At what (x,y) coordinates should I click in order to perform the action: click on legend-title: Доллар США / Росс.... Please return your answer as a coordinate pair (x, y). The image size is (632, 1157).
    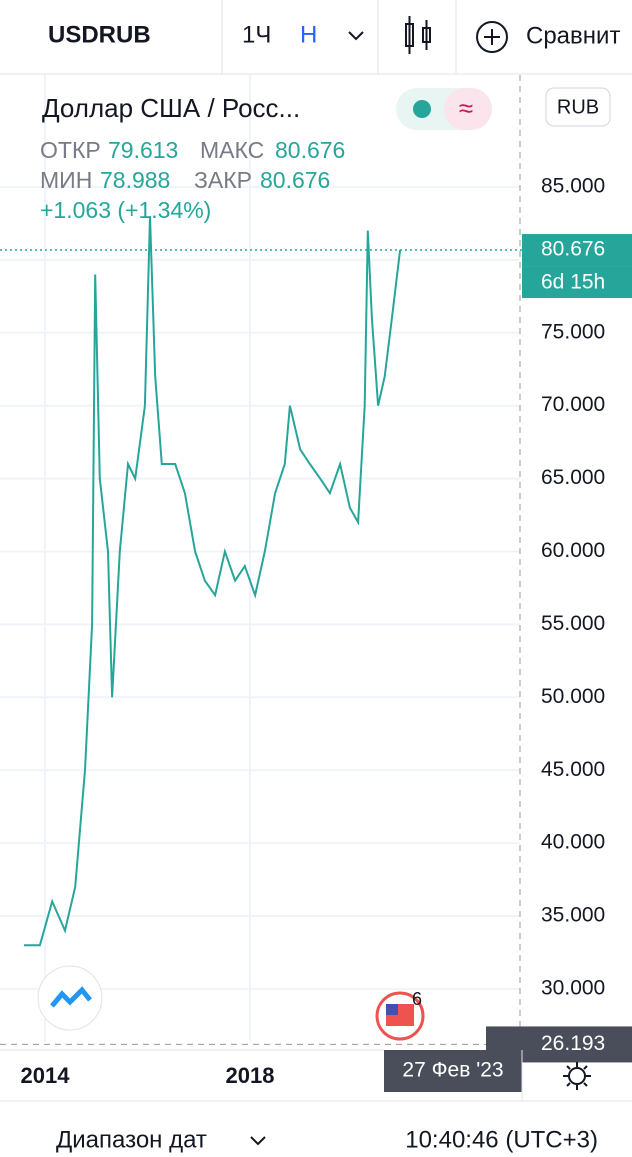
    Looking at the image, I should click on (171, 108).